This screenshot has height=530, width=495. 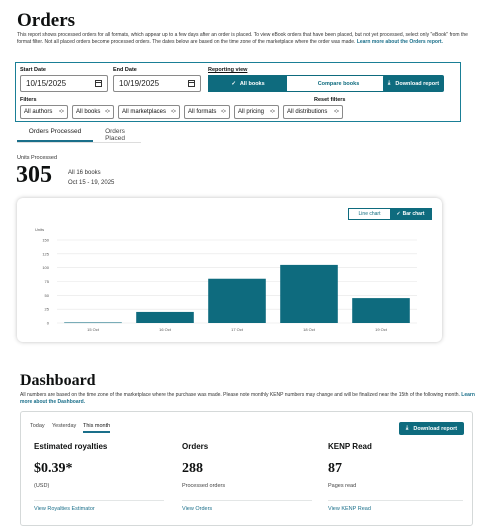 What do you see at coordinates (64, 509) in the screenshot?
I see `view-royalties-estimator-link: View Royalties Estimator` at bounding box center [64, 509].